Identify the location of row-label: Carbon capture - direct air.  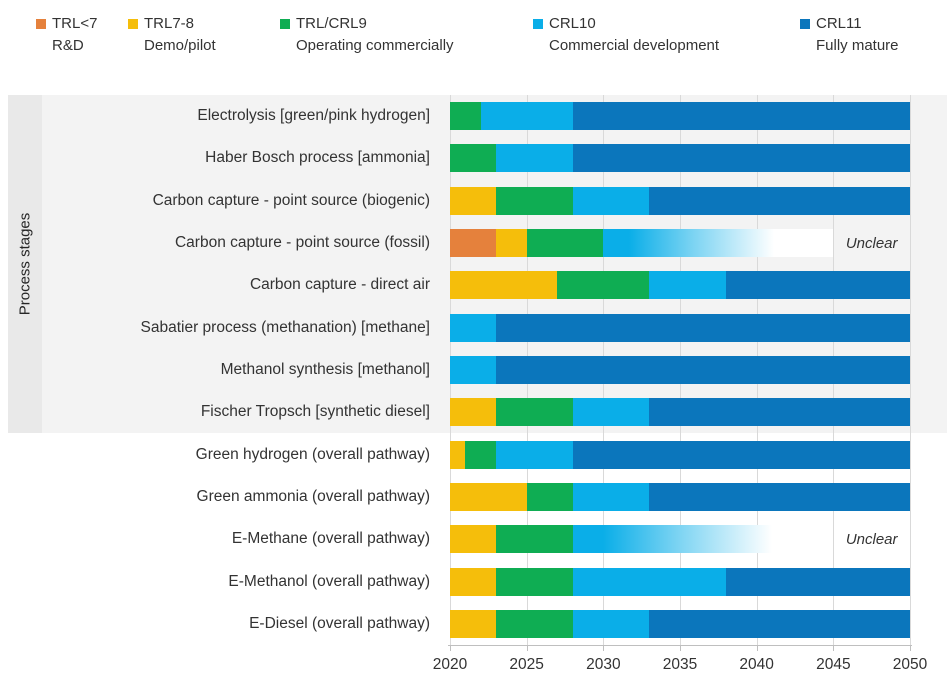
(339, 285).